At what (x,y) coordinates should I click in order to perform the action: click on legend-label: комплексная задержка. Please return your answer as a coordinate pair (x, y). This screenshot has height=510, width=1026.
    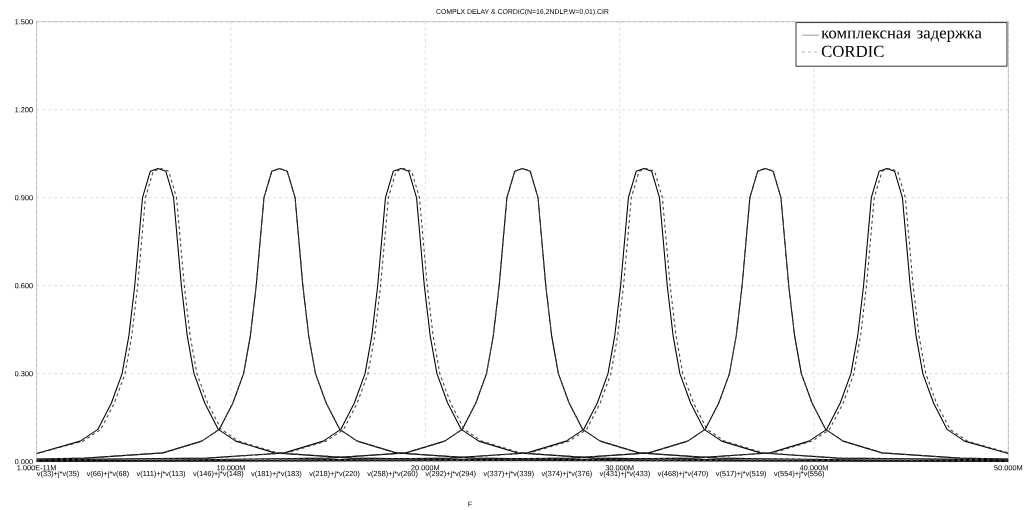
    Looking at the image, I should click on (901, 36).